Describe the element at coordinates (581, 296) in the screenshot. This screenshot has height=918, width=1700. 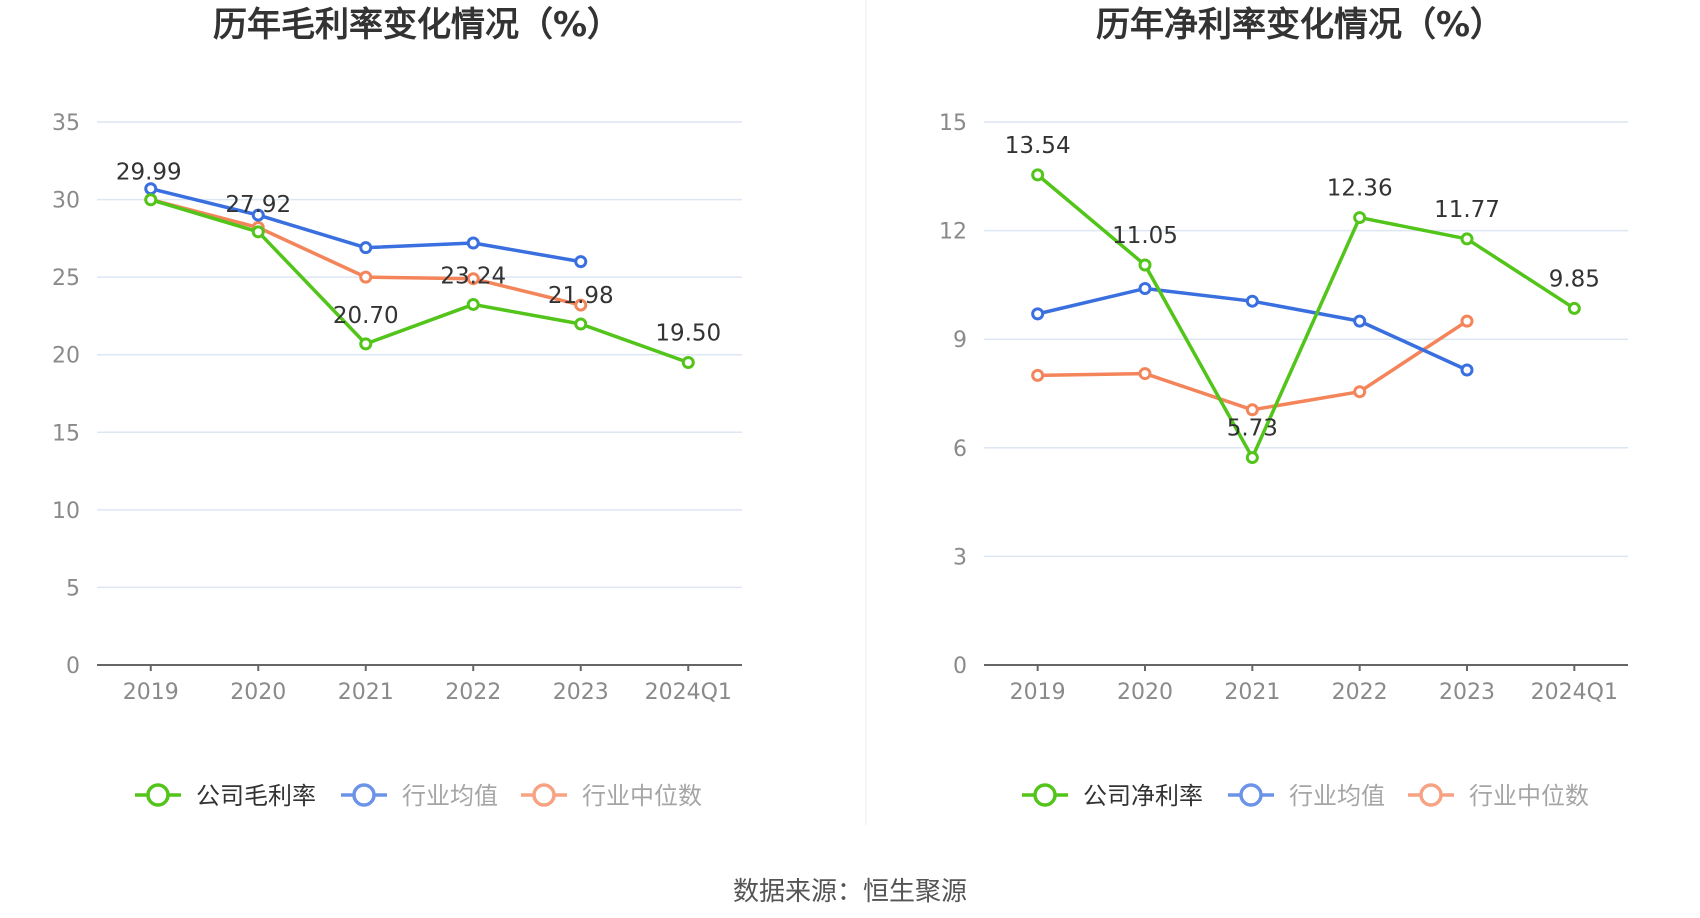
I see `data-label: 21.98` at that location.